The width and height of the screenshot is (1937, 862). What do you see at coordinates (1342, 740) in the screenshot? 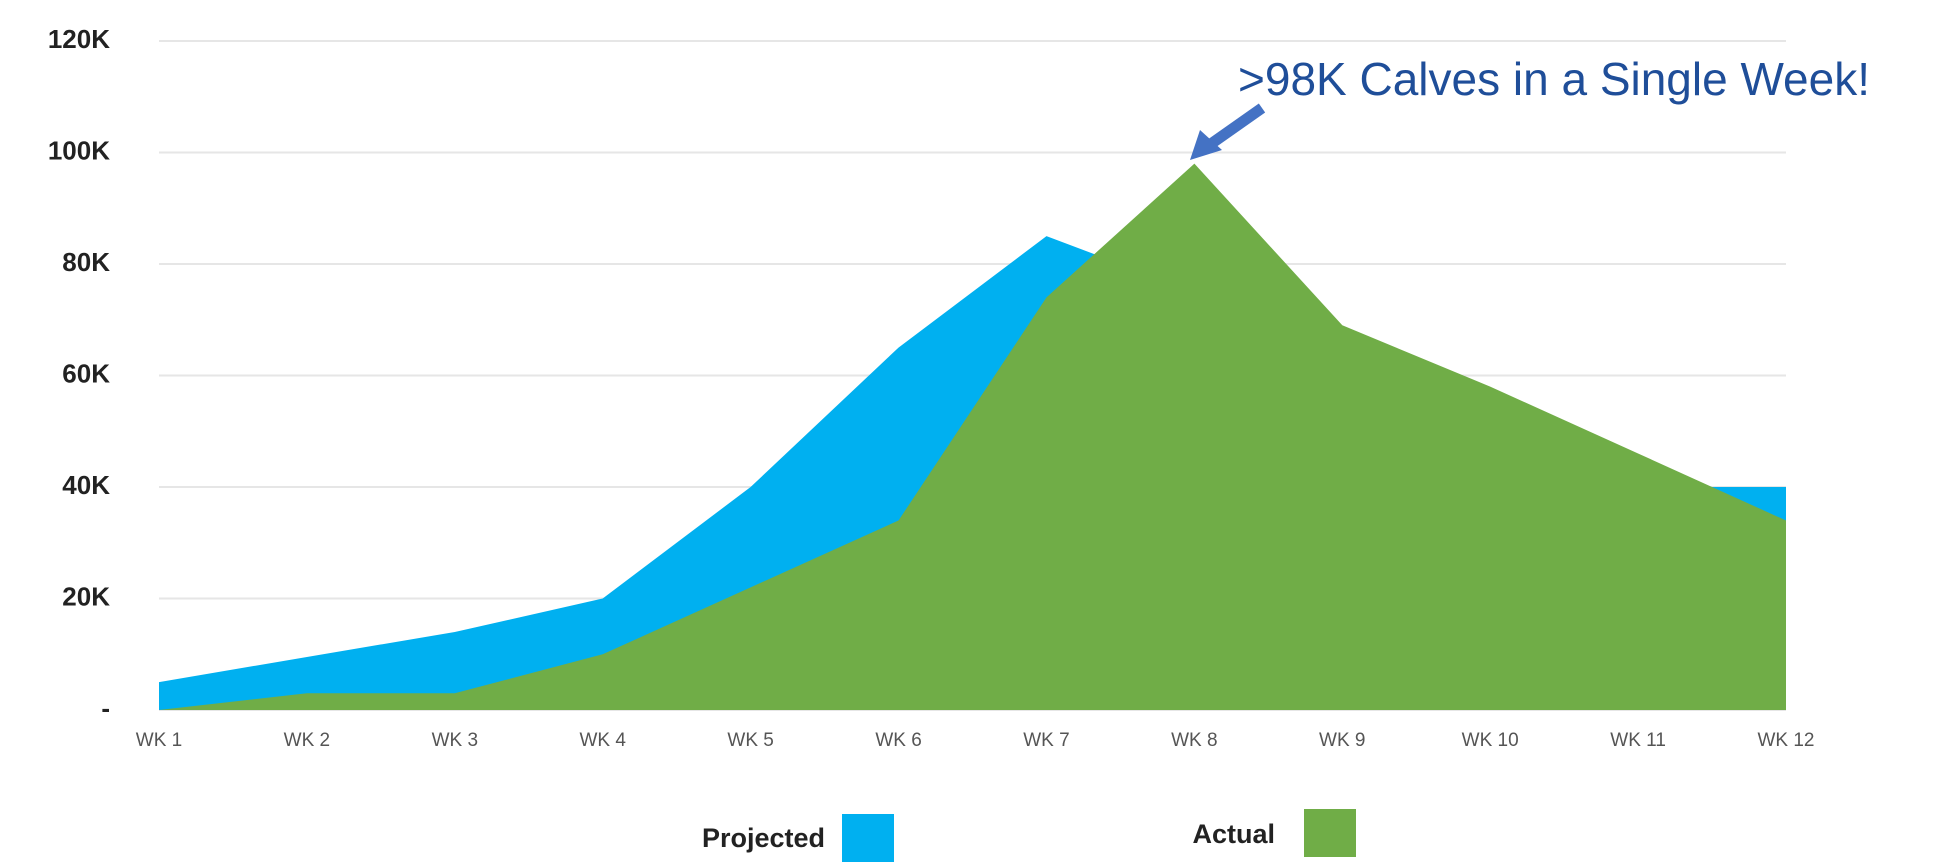
I see `x-tick-label: WK 9` at bounding box center [1342, 740].